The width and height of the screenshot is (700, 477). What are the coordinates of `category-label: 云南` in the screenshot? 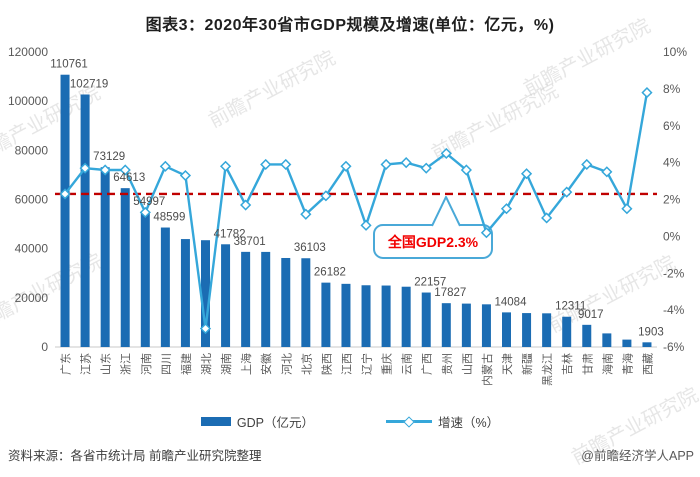 It's located at (407, 364).